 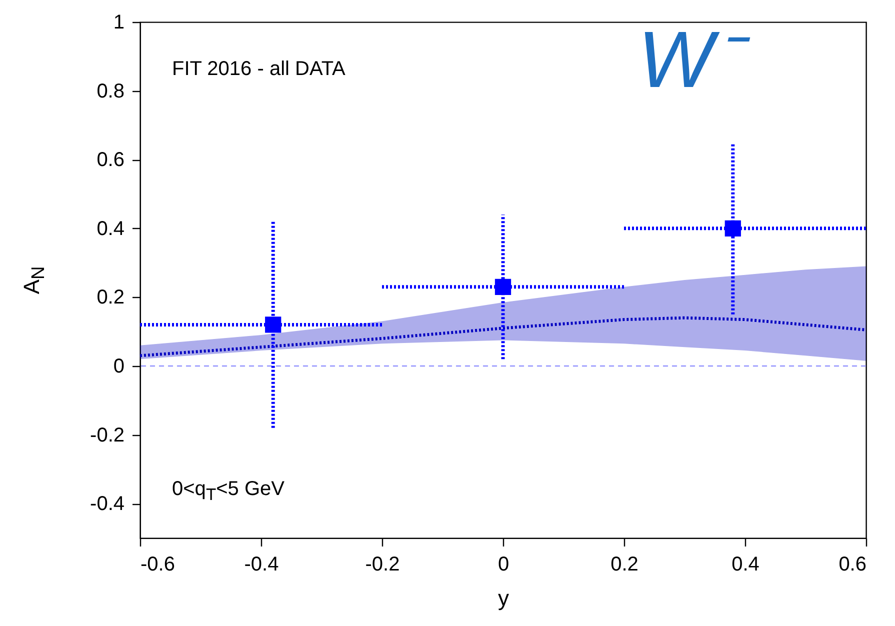 I want to click on y-tick-label: 0.4, so click(x=110, y=229).